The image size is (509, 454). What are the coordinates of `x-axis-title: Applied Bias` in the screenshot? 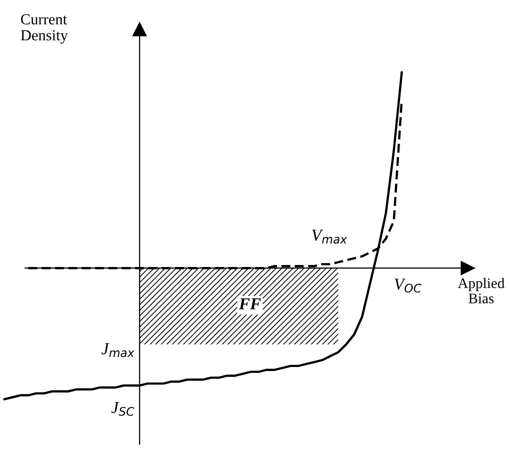 It's located at (481, 291).